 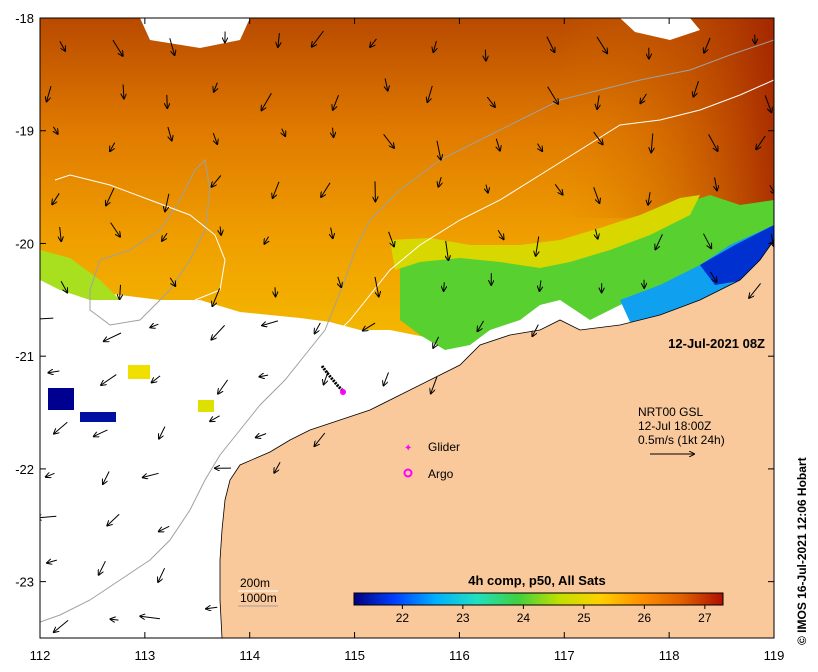 What do you see at coordinates (538, 599) in the screenshot?
I see `colorbar-gradient` at bounding box center [538, 599].